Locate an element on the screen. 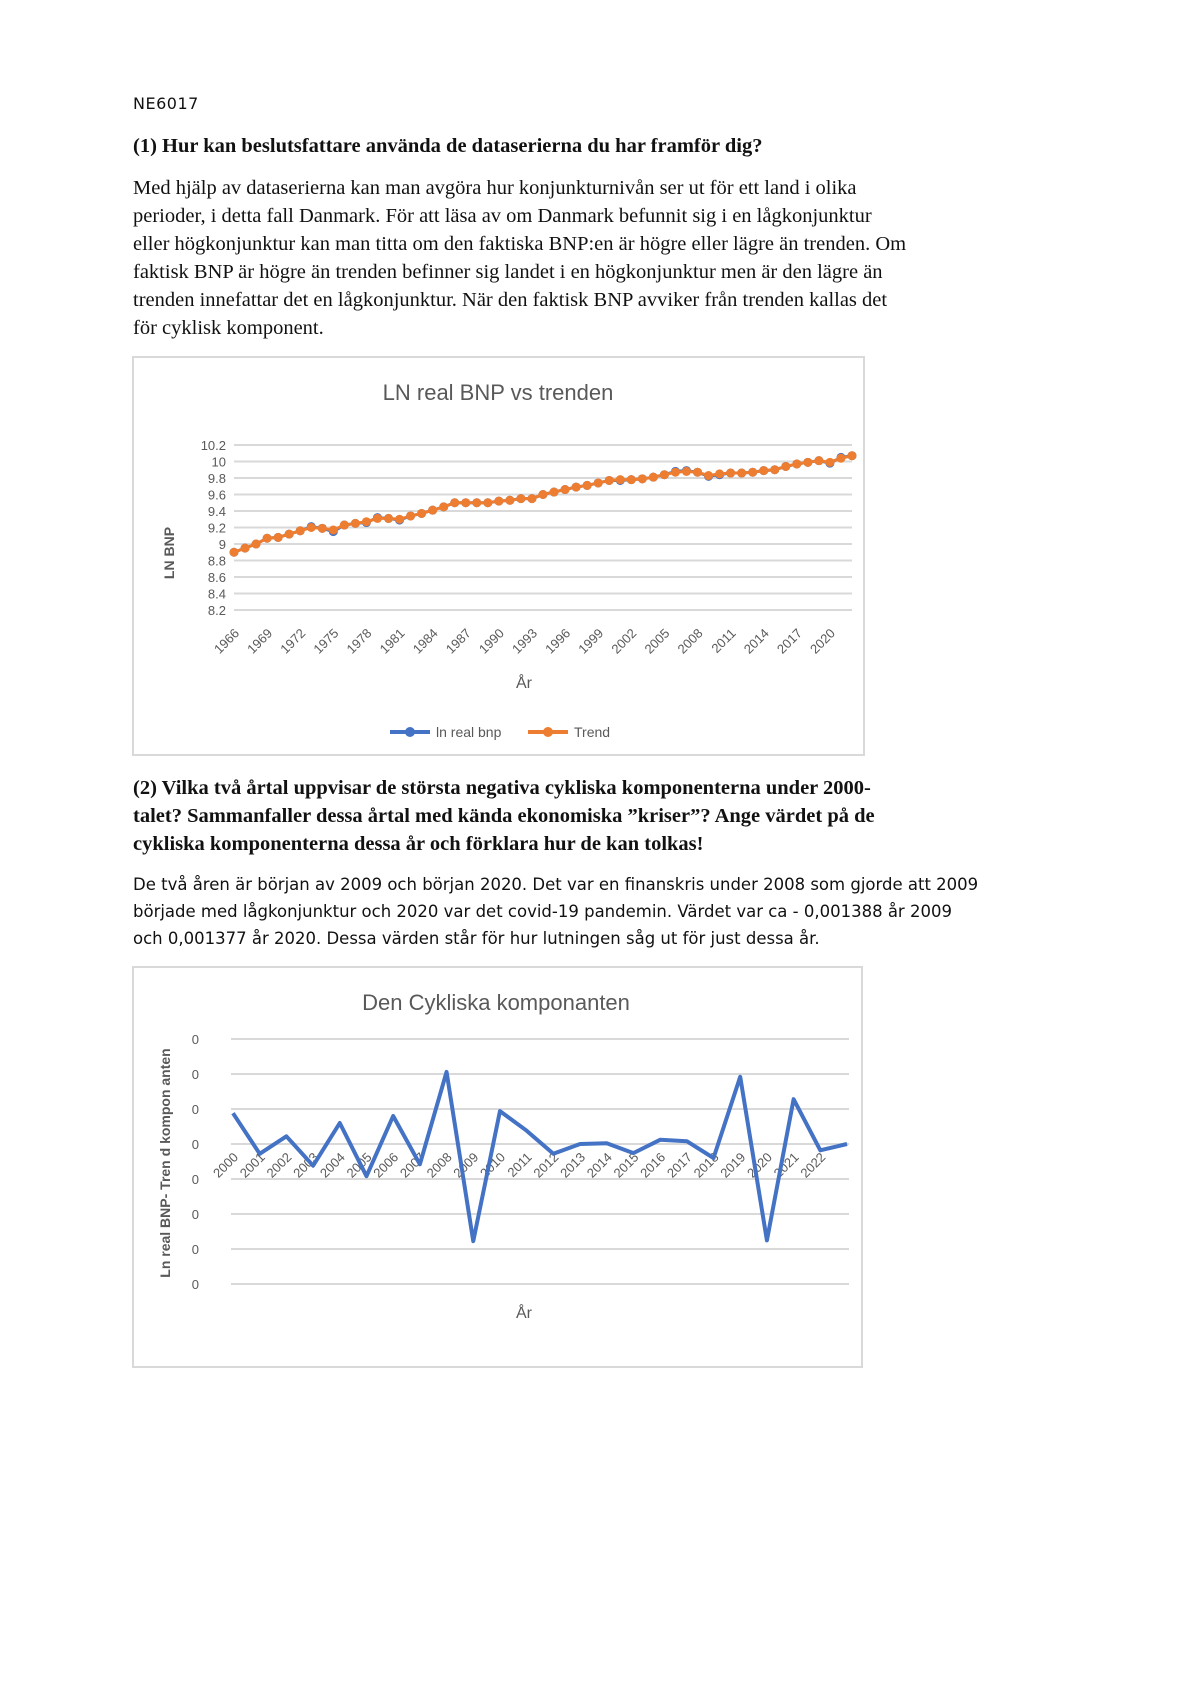  x-tick-label: 1987 is located at coordinates (458, 641).